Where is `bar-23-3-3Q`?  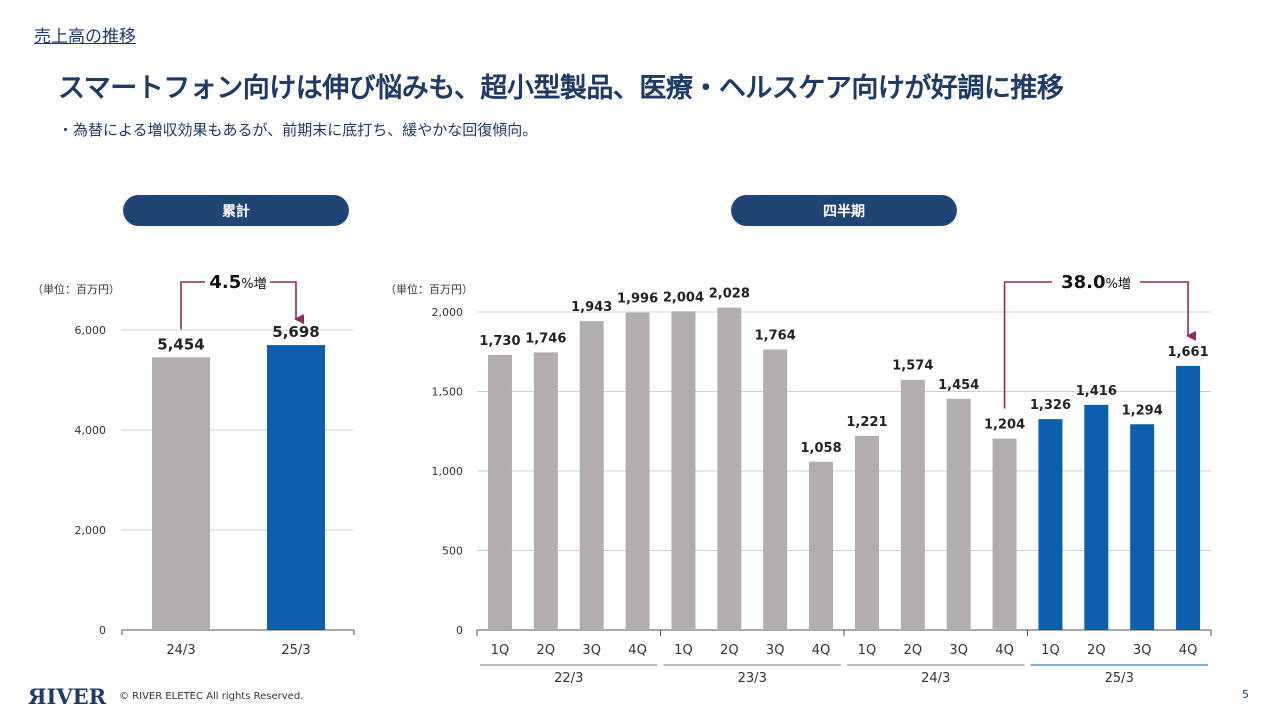 bar-23-3-3Q is located at coordinates (775, 489).